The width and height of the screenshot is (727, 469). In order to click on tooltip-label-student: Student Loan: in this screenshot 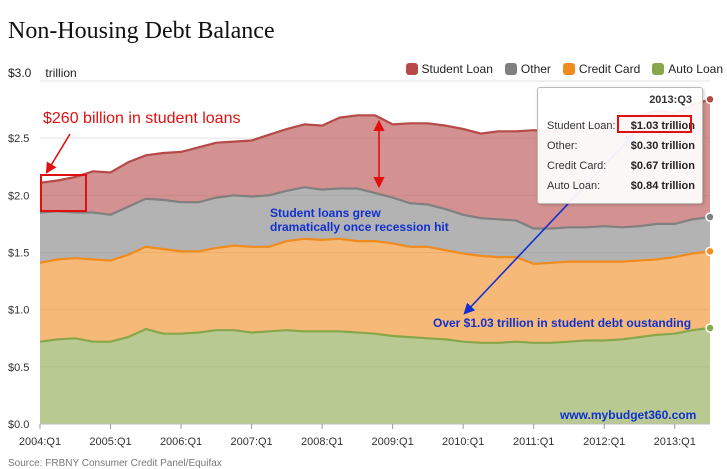, I will do `click(581, 126)`.